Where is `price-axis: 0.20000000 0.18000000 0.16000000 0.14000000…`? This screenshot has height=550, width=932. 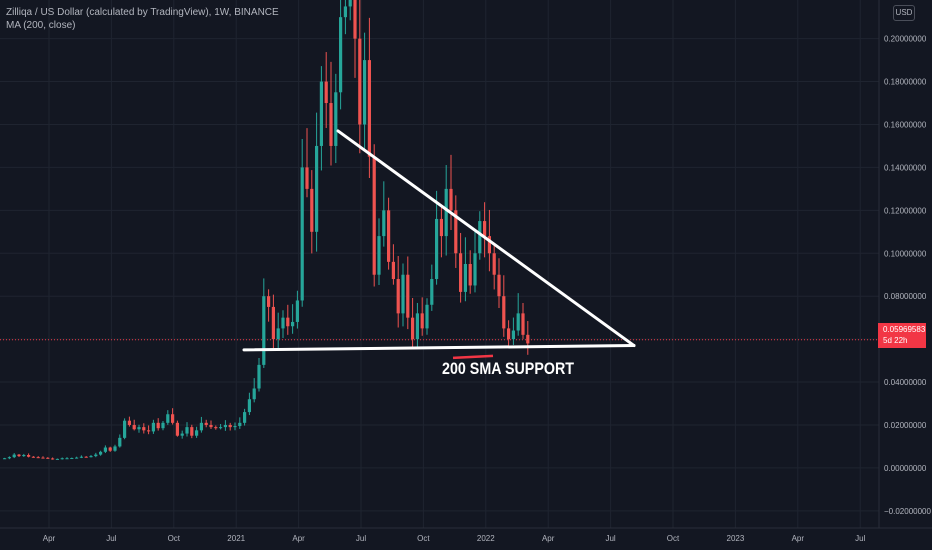 price-axis: 0.20000000 0.18000000 0.16000000 0.14000000… is located at coordinates (907, 275).